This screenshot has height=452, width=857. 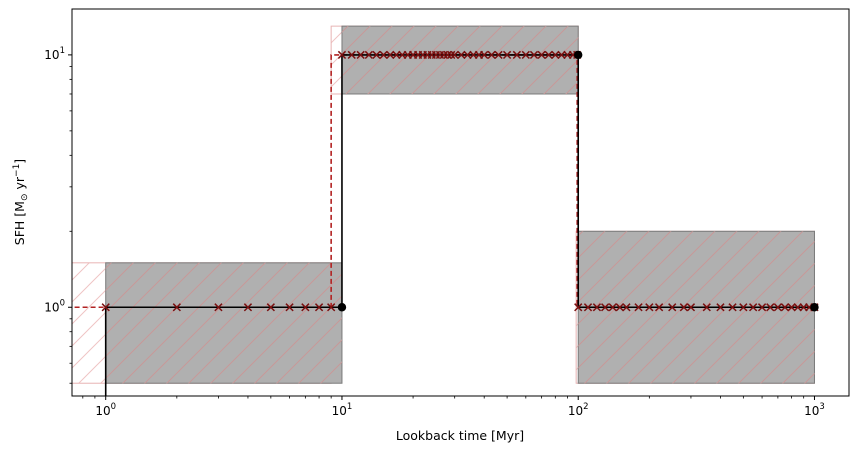 What do you see at coordinates (105, 410) in the screenshot?
I see `x-tick-label: 10⁰` at bounding box center [105, 410].